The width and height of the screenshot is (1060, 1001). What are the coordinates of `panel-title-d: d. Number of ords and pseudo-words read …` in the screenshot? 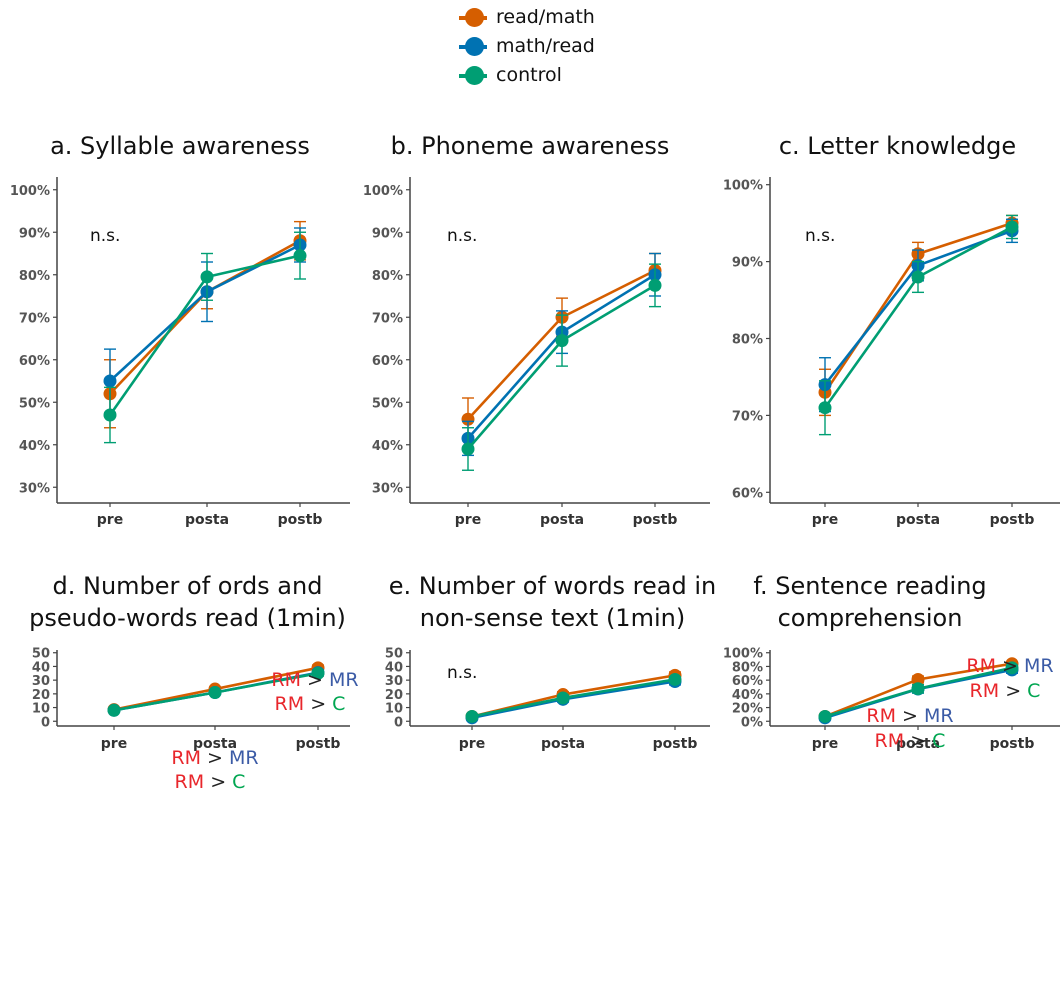 It's located at (187, 602).